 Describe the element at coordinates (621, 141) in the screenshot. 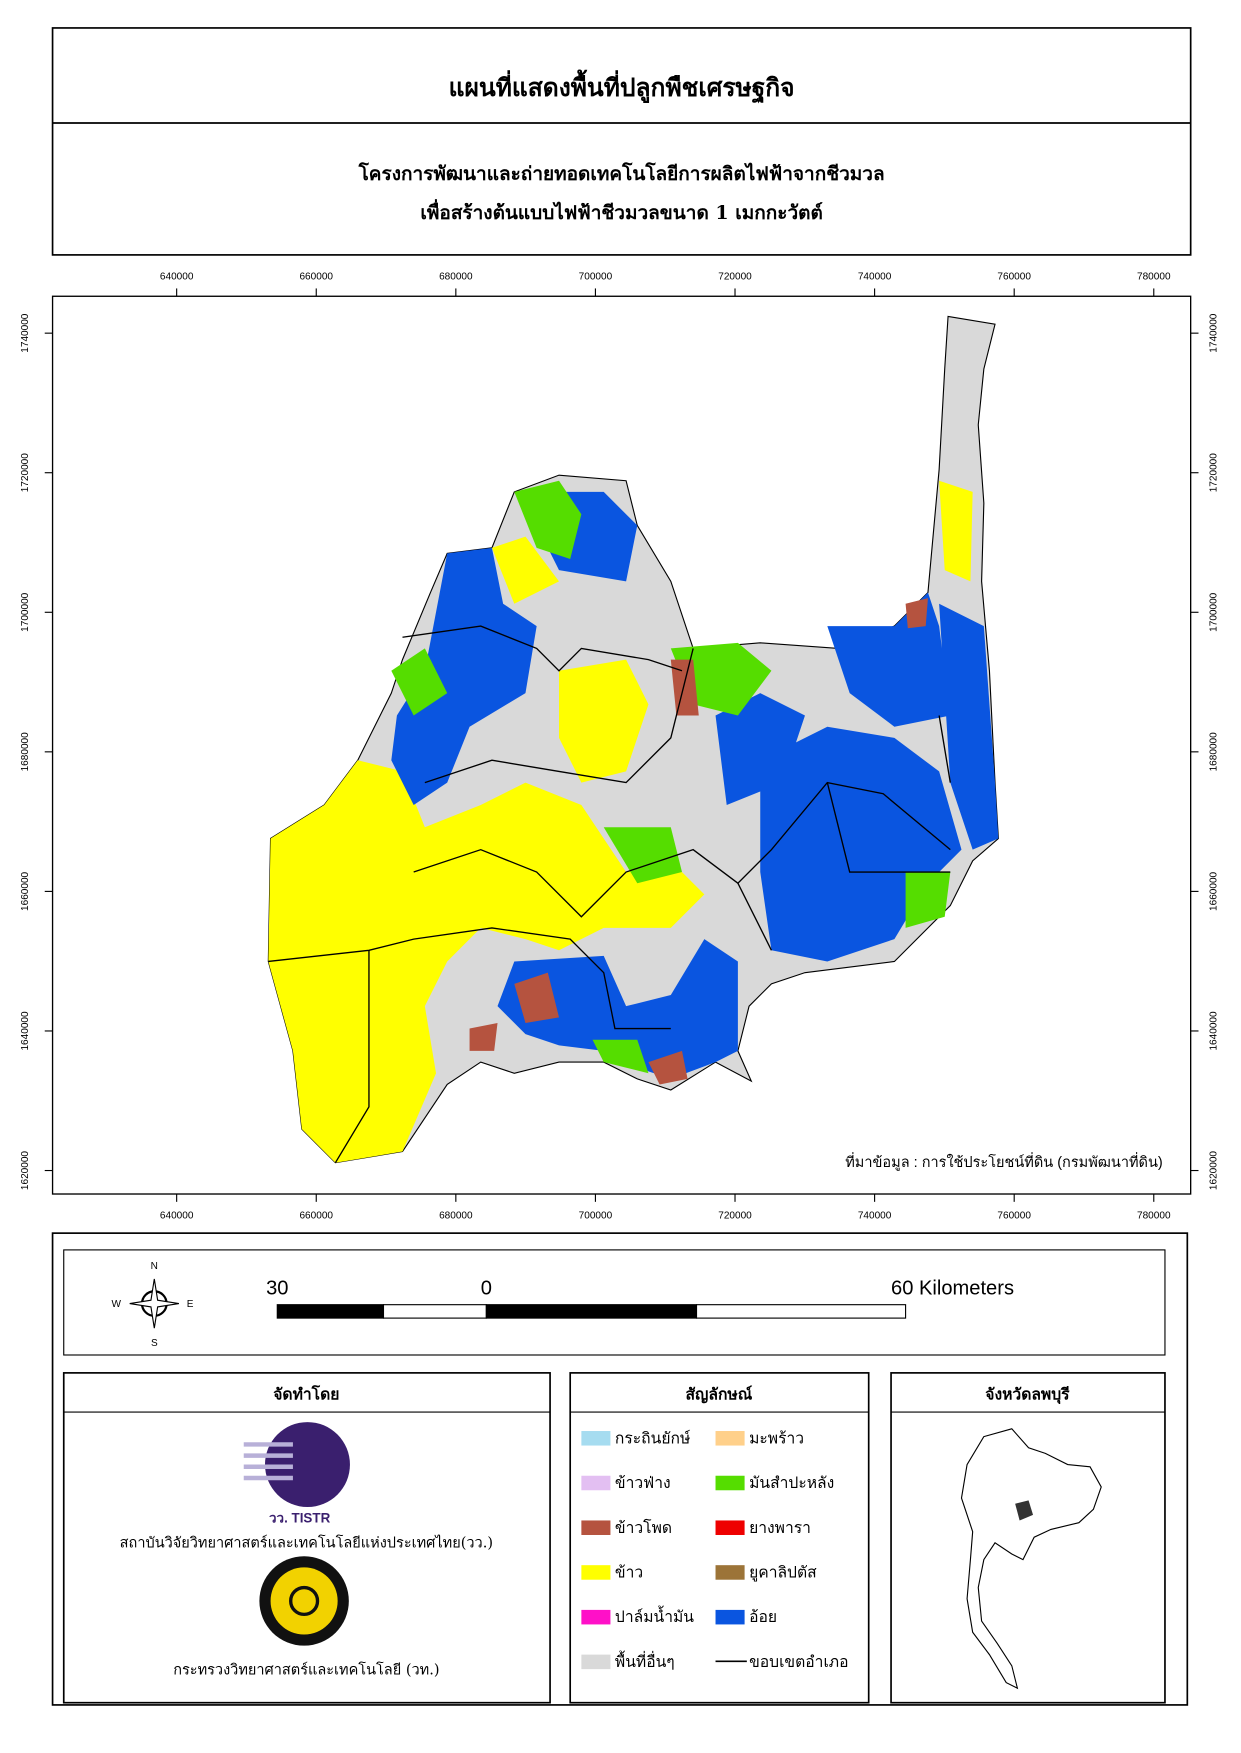

I see `title-box` at that location.